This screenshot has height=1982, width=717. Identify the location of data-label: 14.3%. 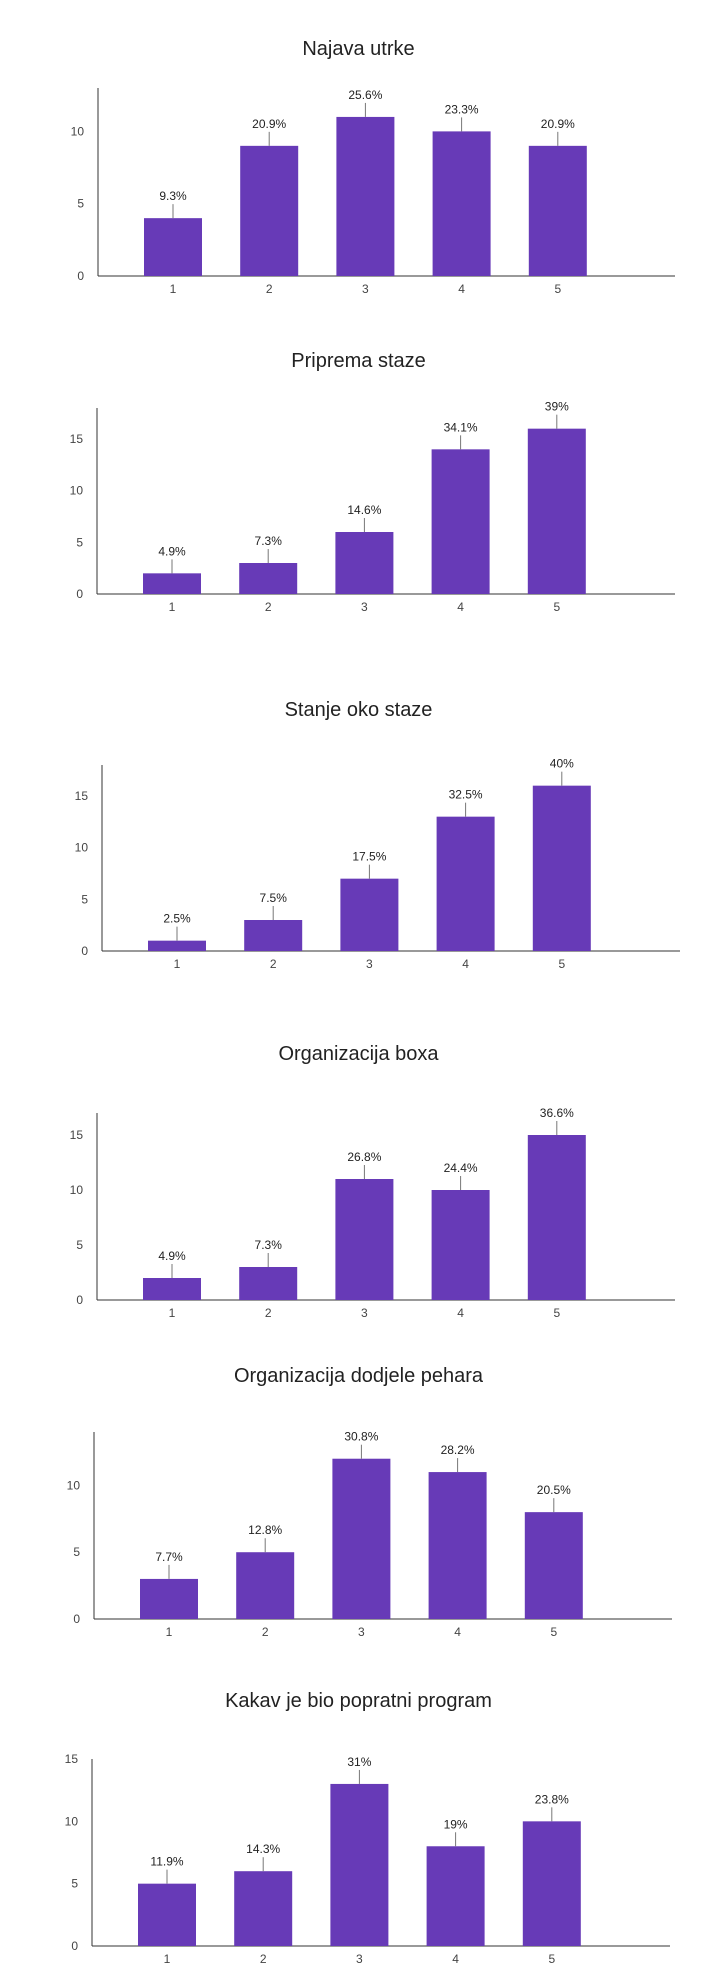
(263, 1849).